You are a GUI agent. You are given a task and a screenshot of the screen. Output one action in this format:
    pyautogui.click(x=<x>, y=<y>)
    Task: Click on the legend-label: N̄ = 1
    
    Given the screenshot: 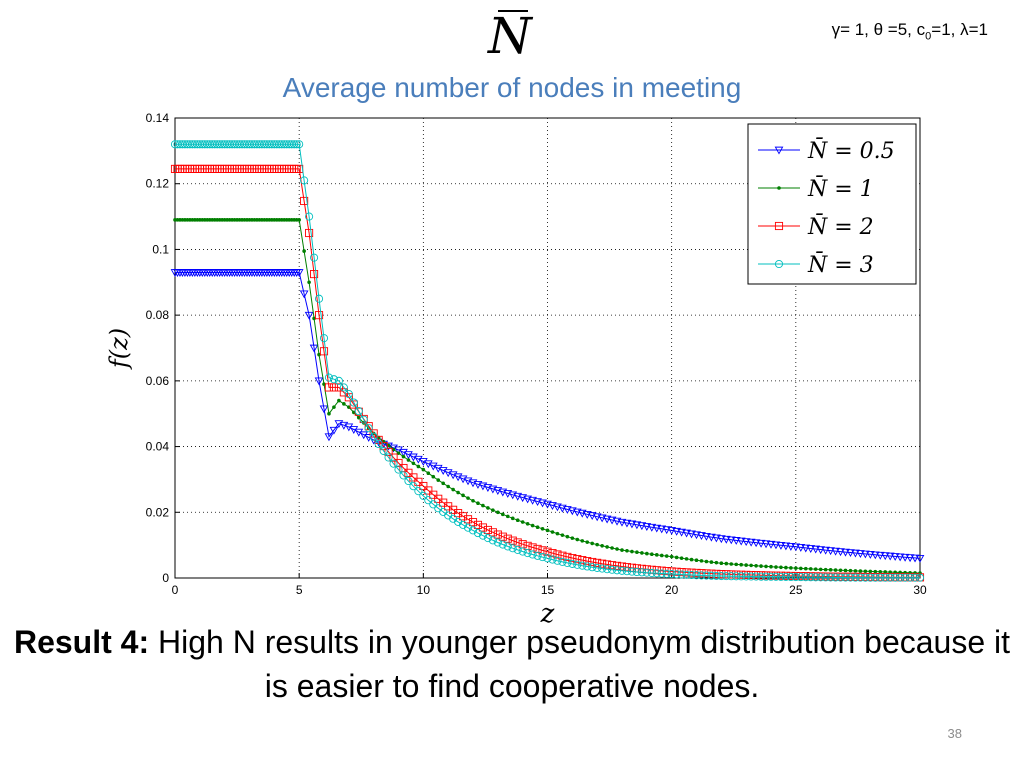 What is the action you would take?
    pyautogui.click(x=840, y=188)
    